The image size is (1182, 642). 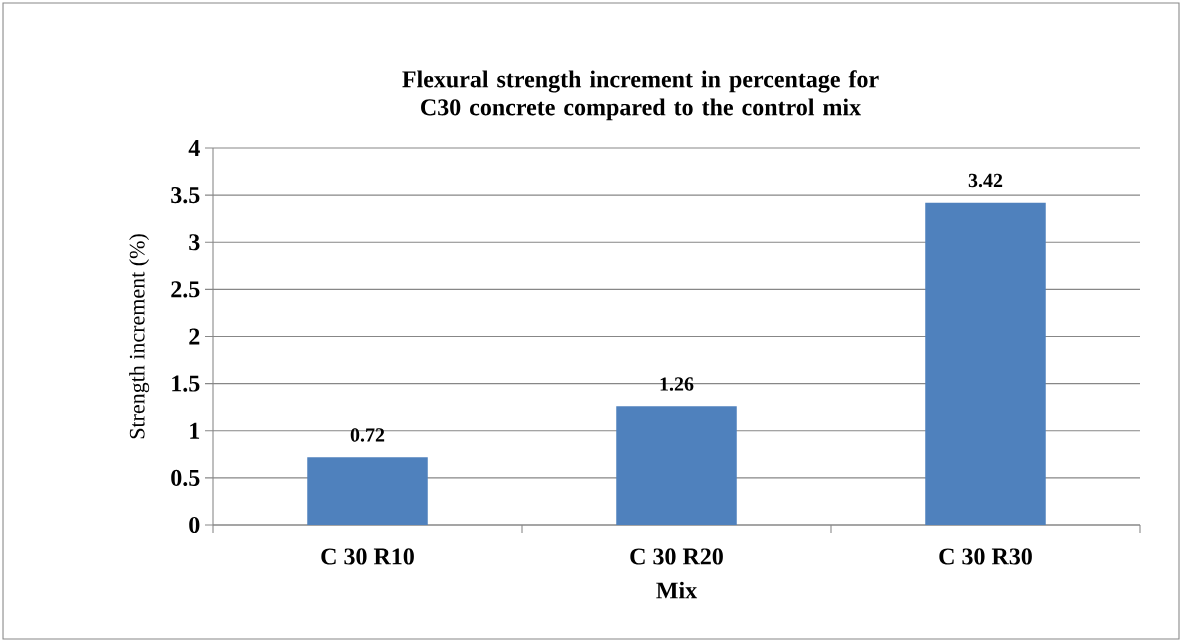 What do you see at coordinates (367, 556) in the screenshot?
I see `x-tick-label: C 30 R10` at bounding box center [367, 556].